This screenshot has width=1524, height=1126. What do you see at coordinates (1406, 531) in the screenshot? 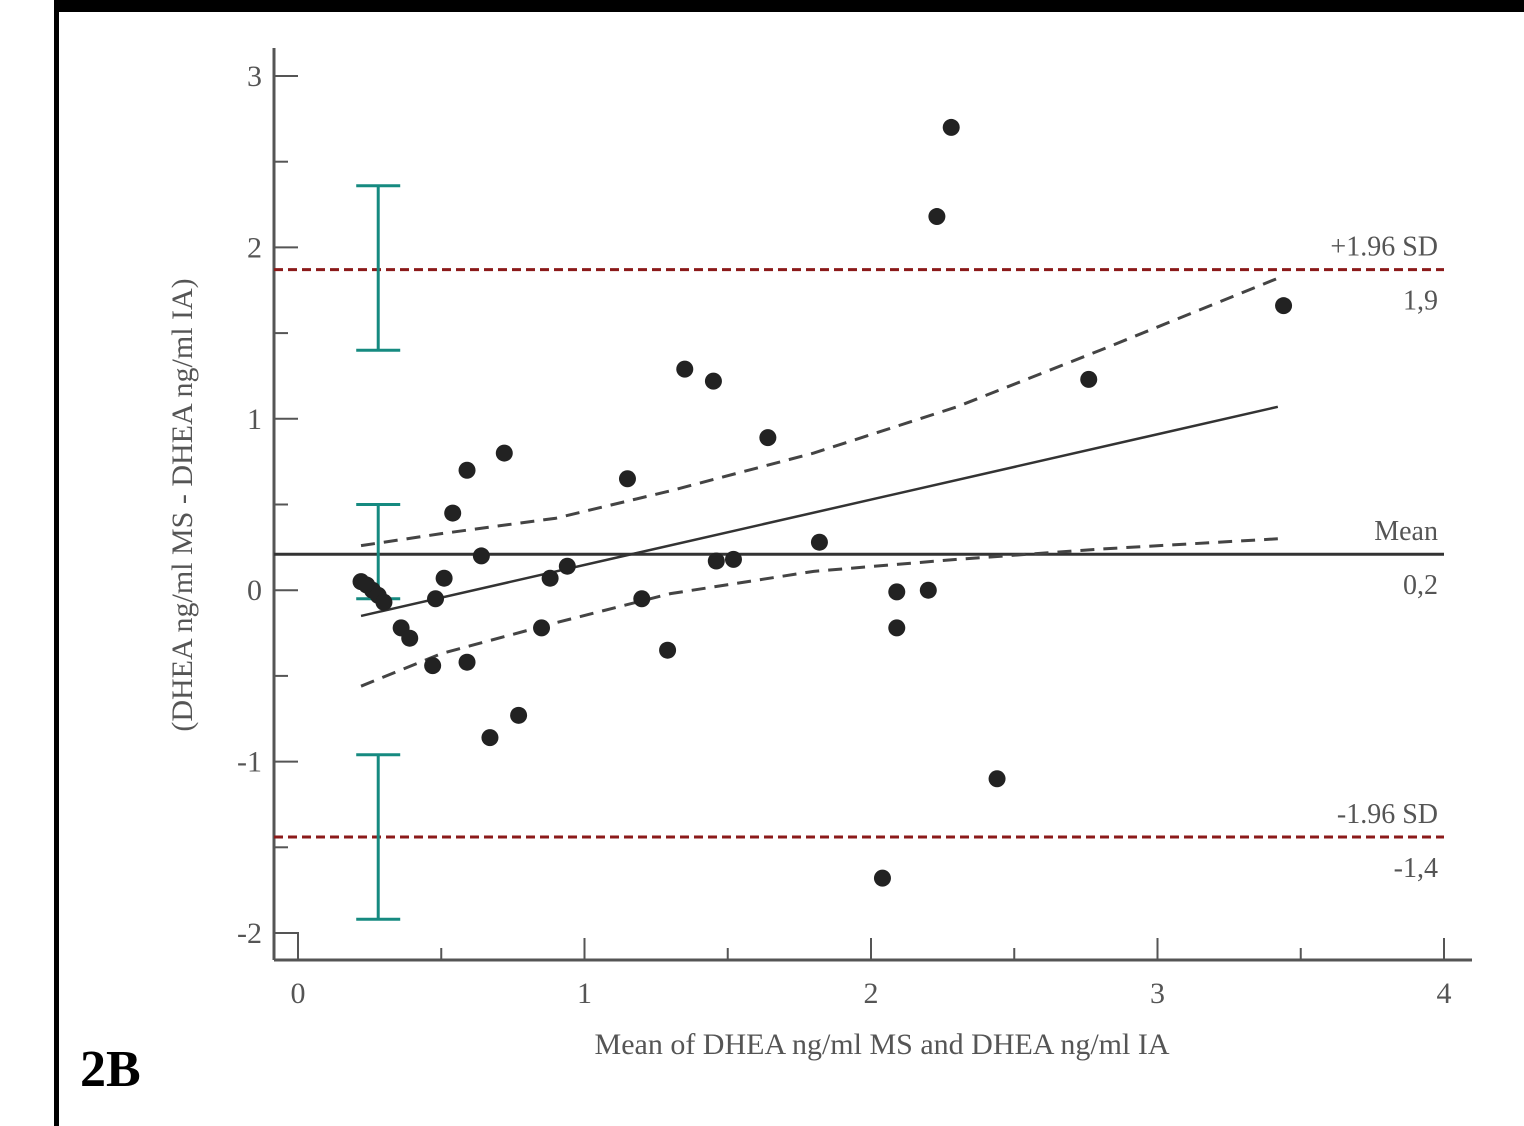
I see `reference-line-name: Mean` at bounding box center [1406, 531].